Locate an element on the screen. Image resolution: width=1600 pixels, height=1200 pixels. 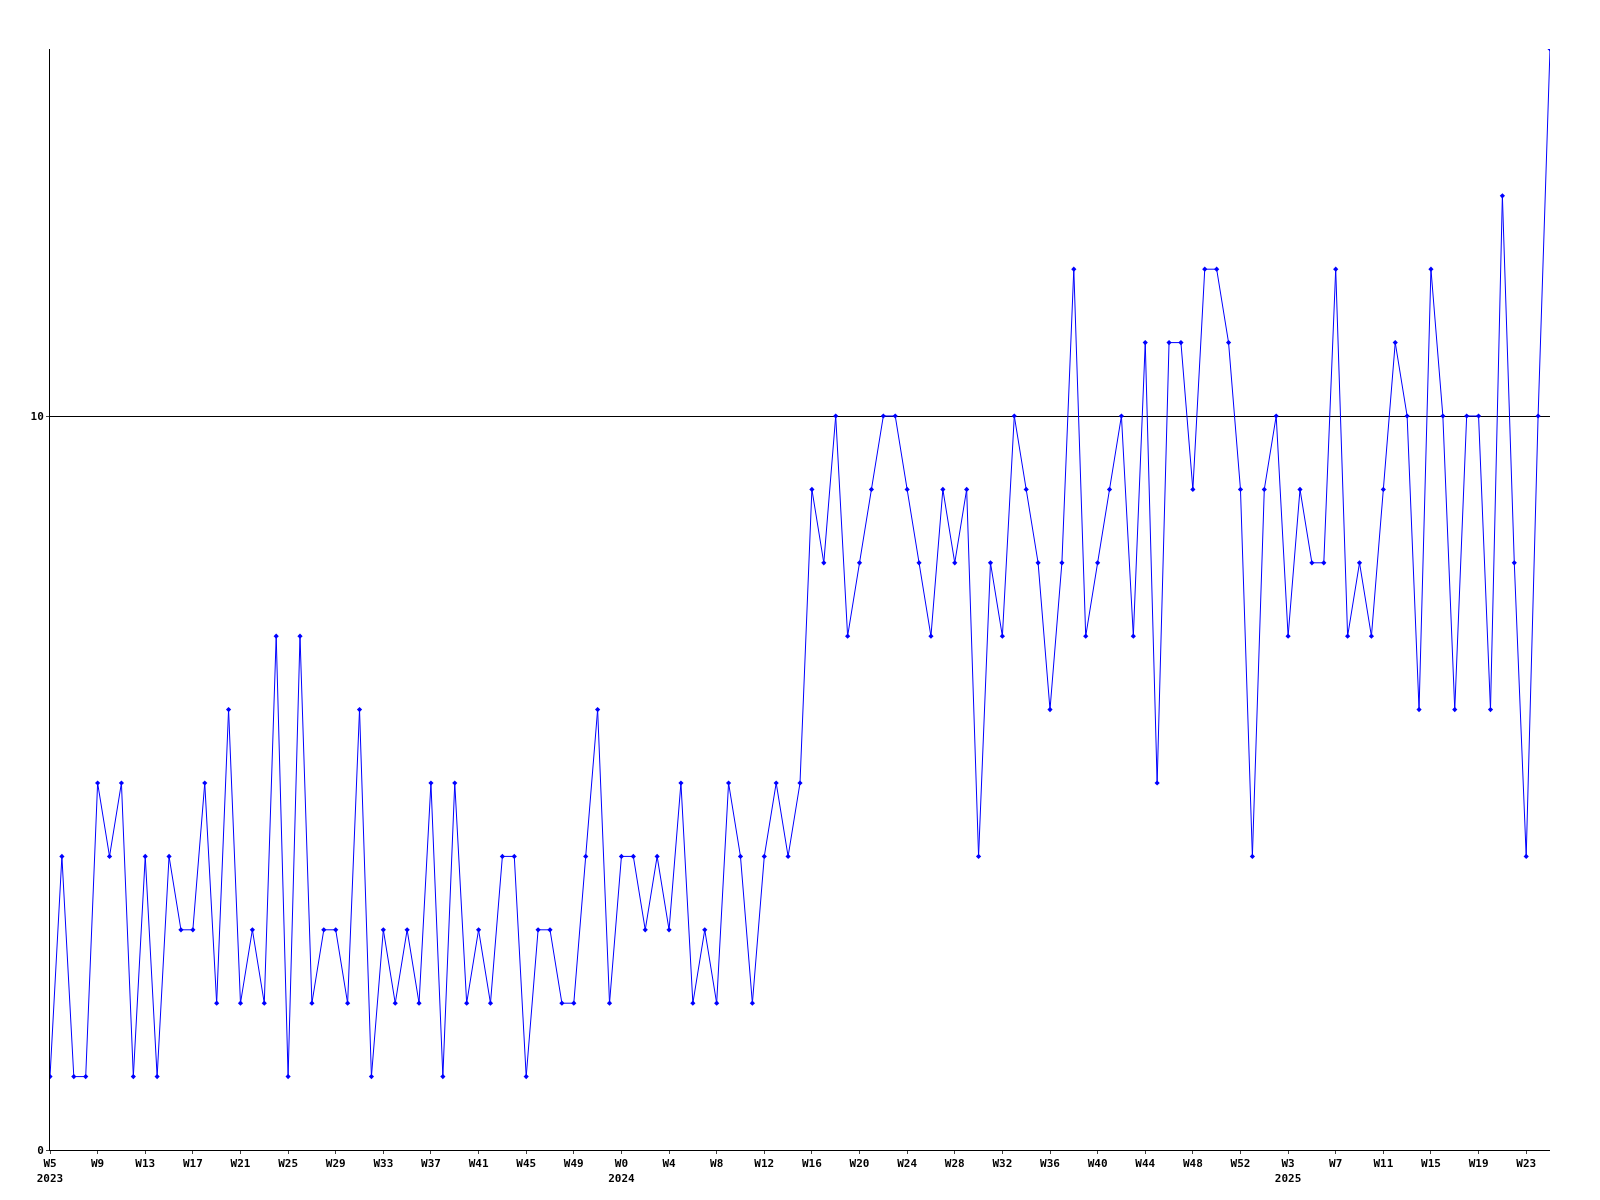
x-tick-label: W8 is located at coordinates (717, 1164).